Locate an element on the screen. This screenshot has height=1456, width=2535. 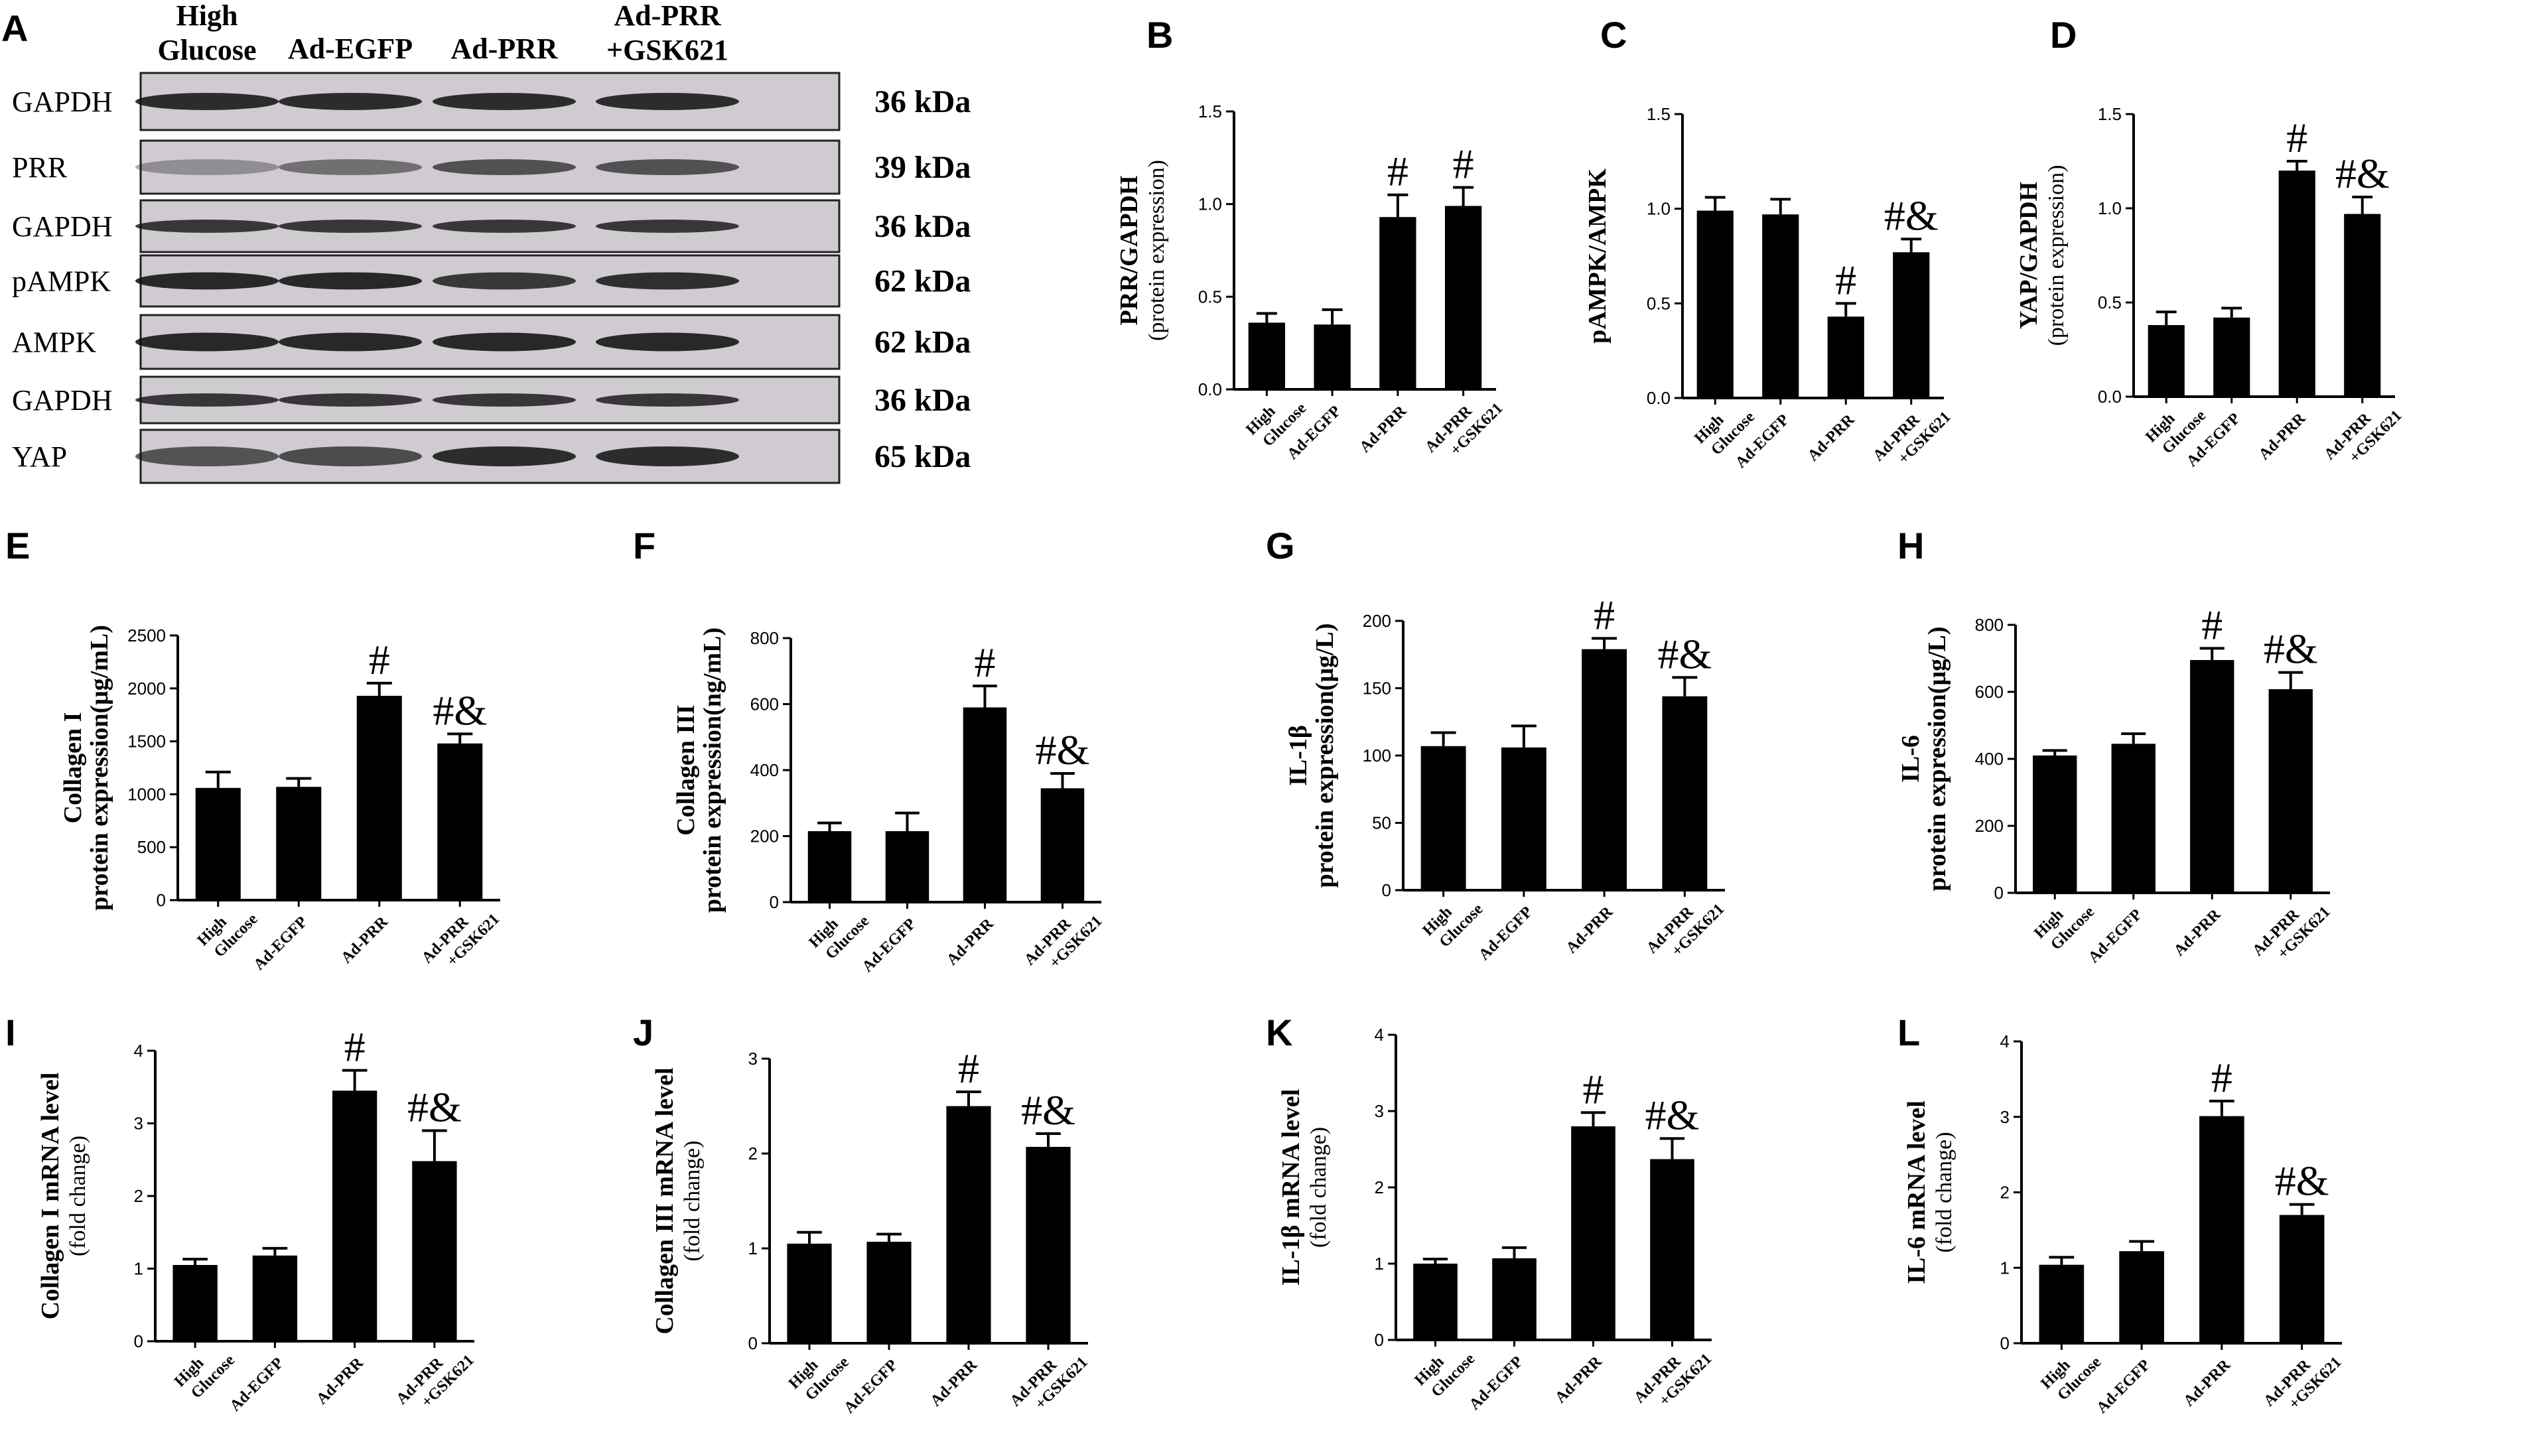
y-tick-label: 800 is located at coordinates (1989, 625).